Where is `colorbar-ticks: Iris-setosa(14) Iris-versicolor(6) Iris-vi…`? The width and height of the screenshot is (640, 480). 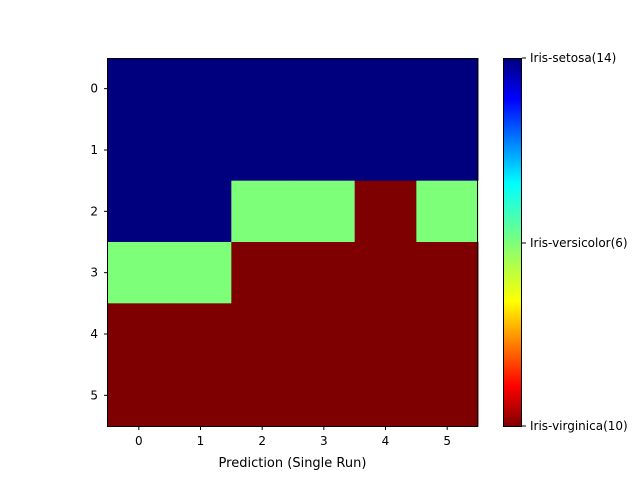
colorbar-ticks: Iris-setosa(14) Iris-versicolor(6) Iris-vi… is located at coordinates (575, 242).